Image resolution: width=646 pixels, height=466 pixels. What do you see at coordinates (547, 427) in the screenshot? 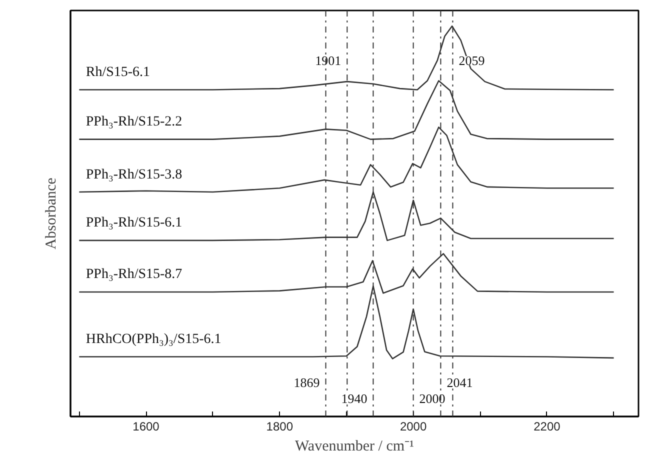
I see `x-tick-label: 2200` at bounding box center [547, 427].